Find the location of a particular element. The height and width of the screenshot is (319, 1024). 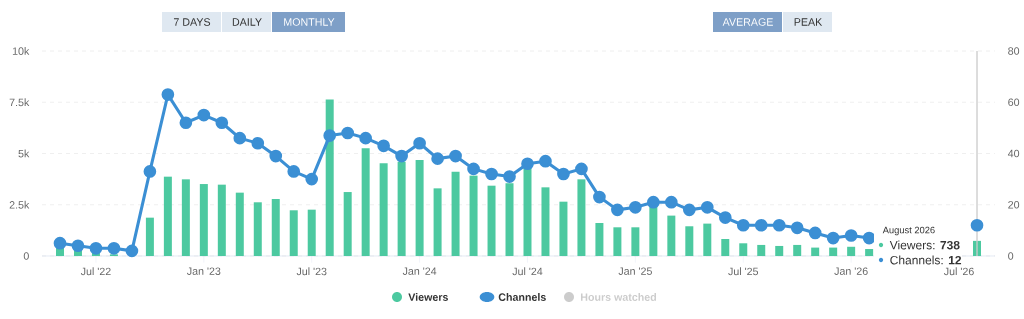

x-tick-label: Jul '24 is located at coordinates (527, 271).